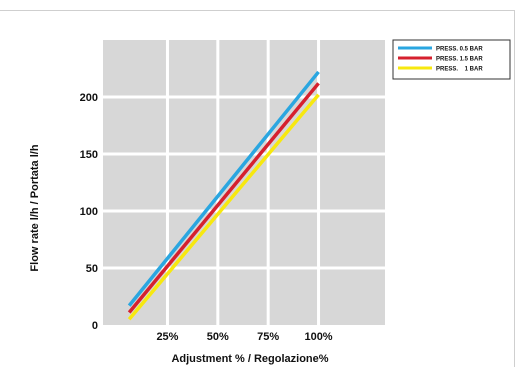  Describe the element at coordinates (318, 337) in the screenshot. I see `x-tick-label: 100%` at that location.